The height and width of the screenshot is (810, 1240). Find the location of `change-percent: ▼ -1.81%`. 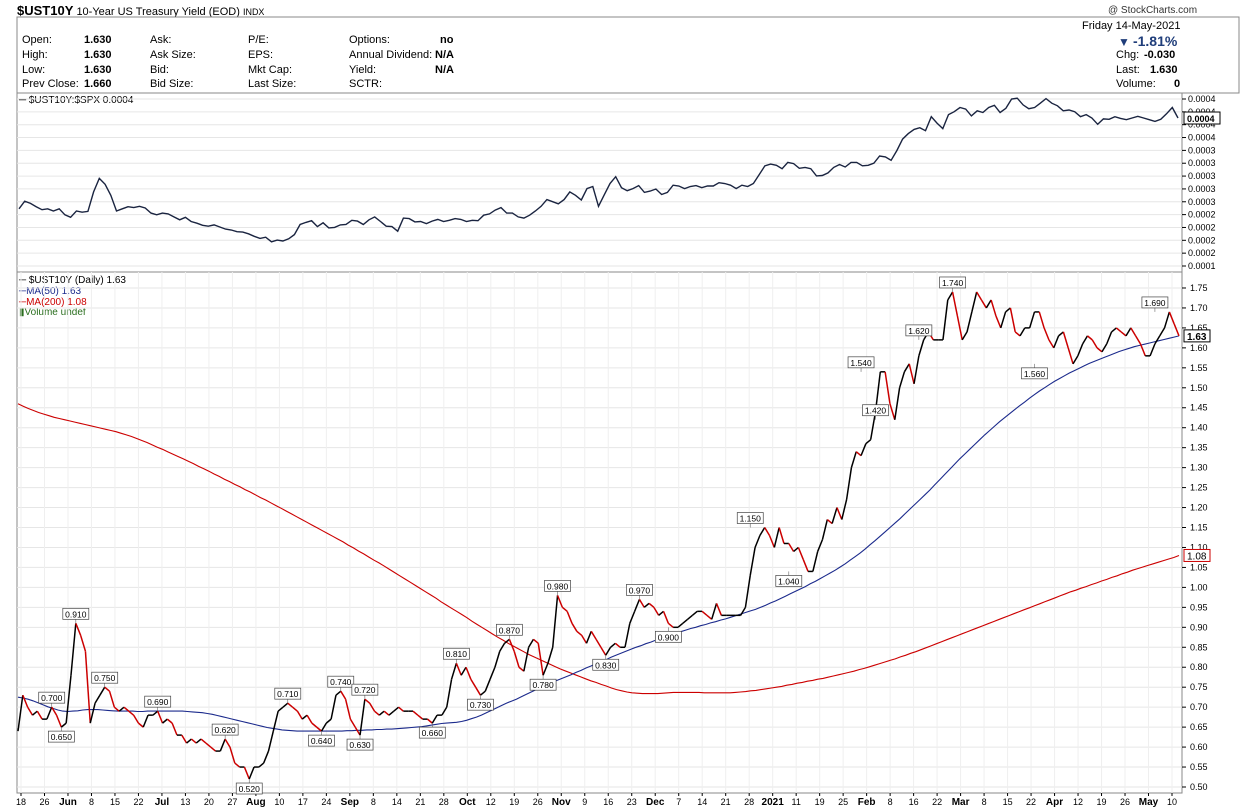

change-percent: ▼ -1.81% is located at coordinates (1147, 41).